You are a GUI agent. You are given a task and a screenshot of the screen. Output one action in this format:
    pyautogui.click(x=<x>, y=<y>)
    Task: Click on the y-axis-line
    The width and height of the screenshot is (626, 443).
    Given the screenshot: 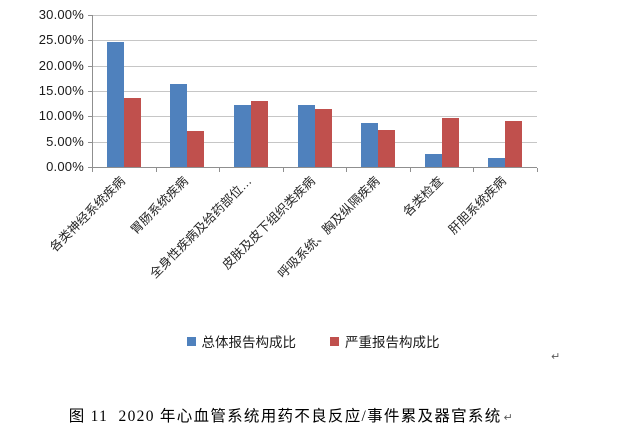 What is the action you would take?
    pyautogui.click(x=92, y=91)
    